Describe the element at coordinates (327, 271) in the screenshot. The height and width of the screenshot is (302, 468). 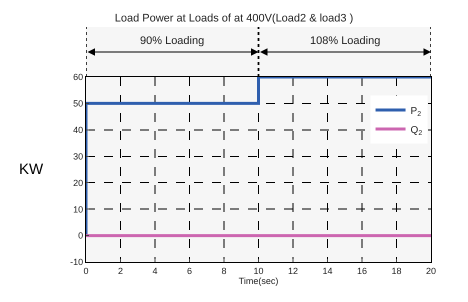
I see `x-tick-label: 14` at that location.